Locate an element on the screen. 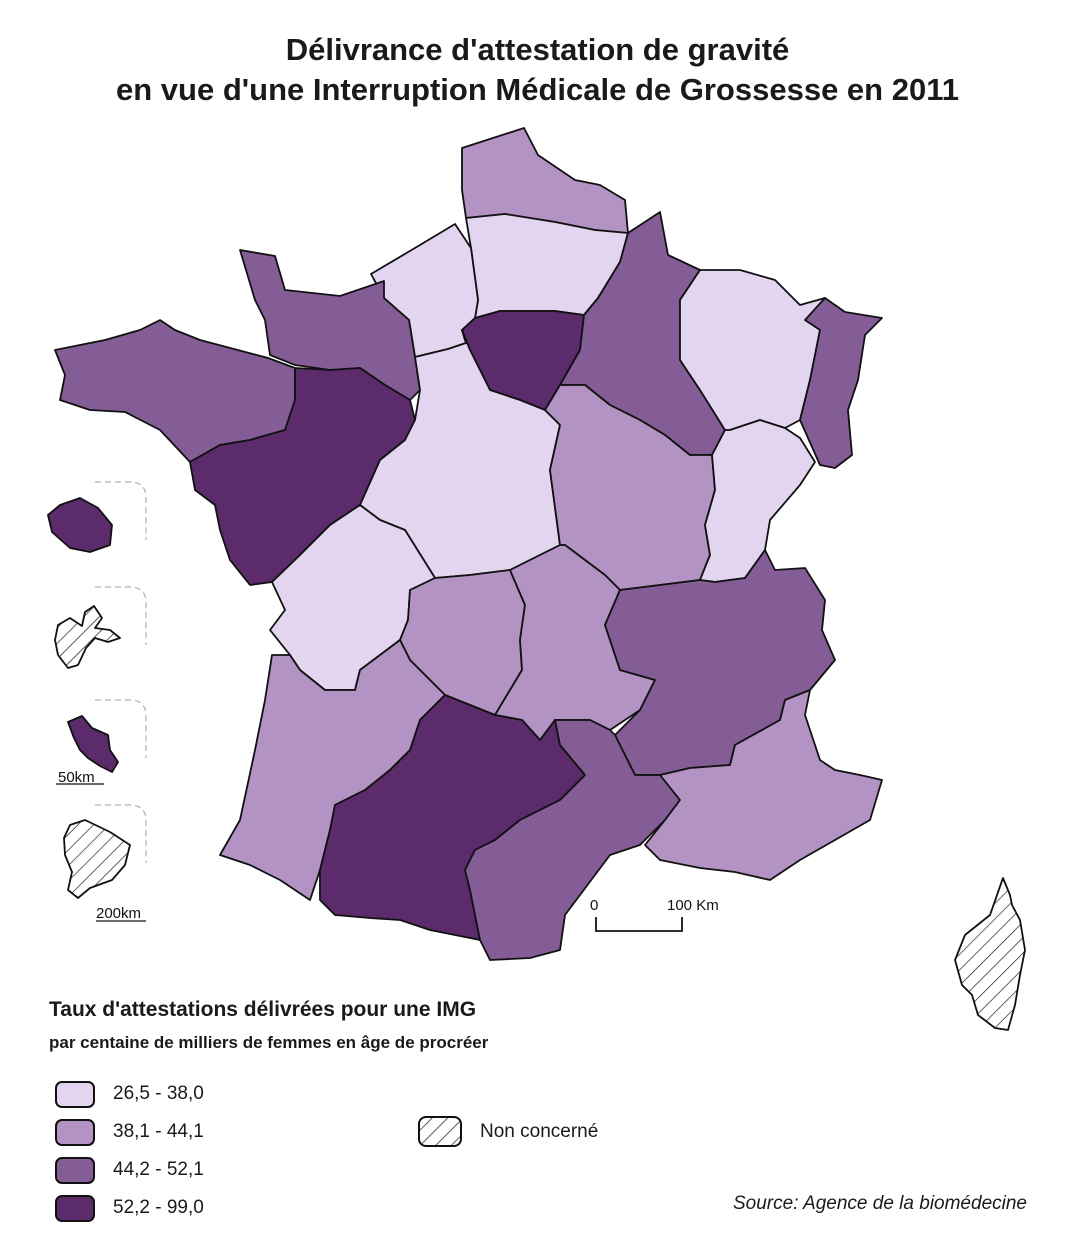 This screenshot has width=1075, height=1254. region-basse-normandie is located at coordinates (330, 325).